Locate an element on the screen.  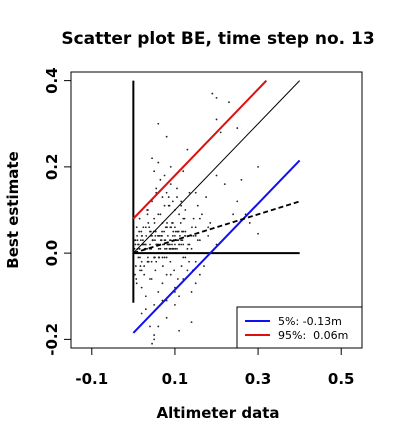
x-axis-label: Altimeter data is located at coordinates (218, 413).